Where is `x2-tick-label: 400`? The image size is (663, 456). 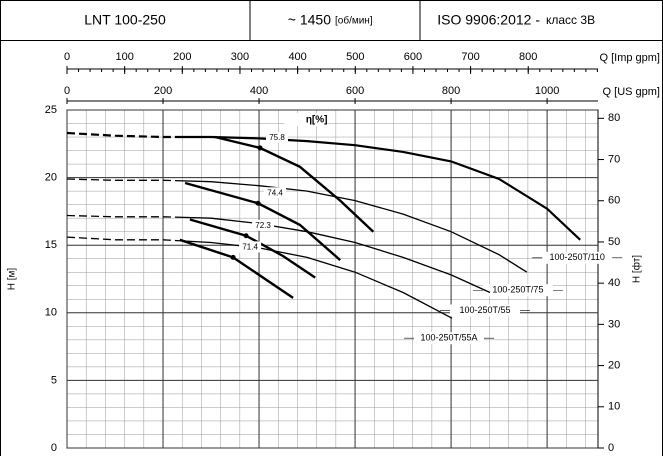
x2-tick-label: 400 is located at coordinates (297, 57).